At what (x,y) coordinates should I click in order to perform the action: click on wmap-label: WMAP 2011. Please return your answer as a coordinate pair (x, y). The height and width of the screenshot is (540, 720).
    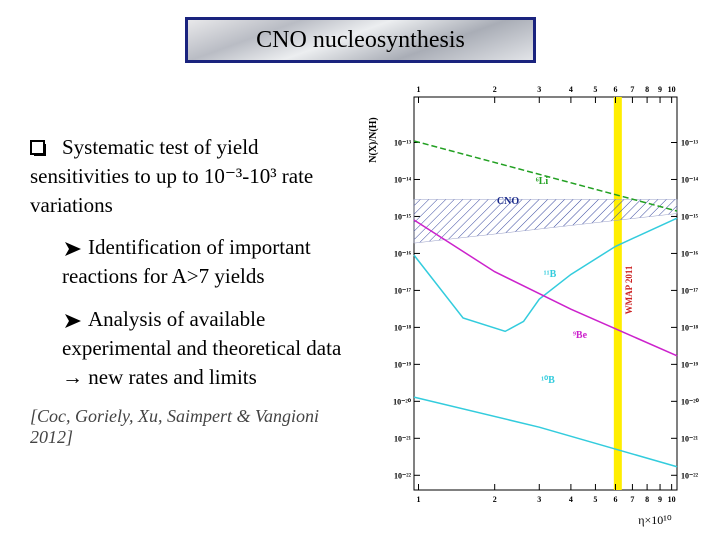
    Looking at the image, I should click on (629, 289).